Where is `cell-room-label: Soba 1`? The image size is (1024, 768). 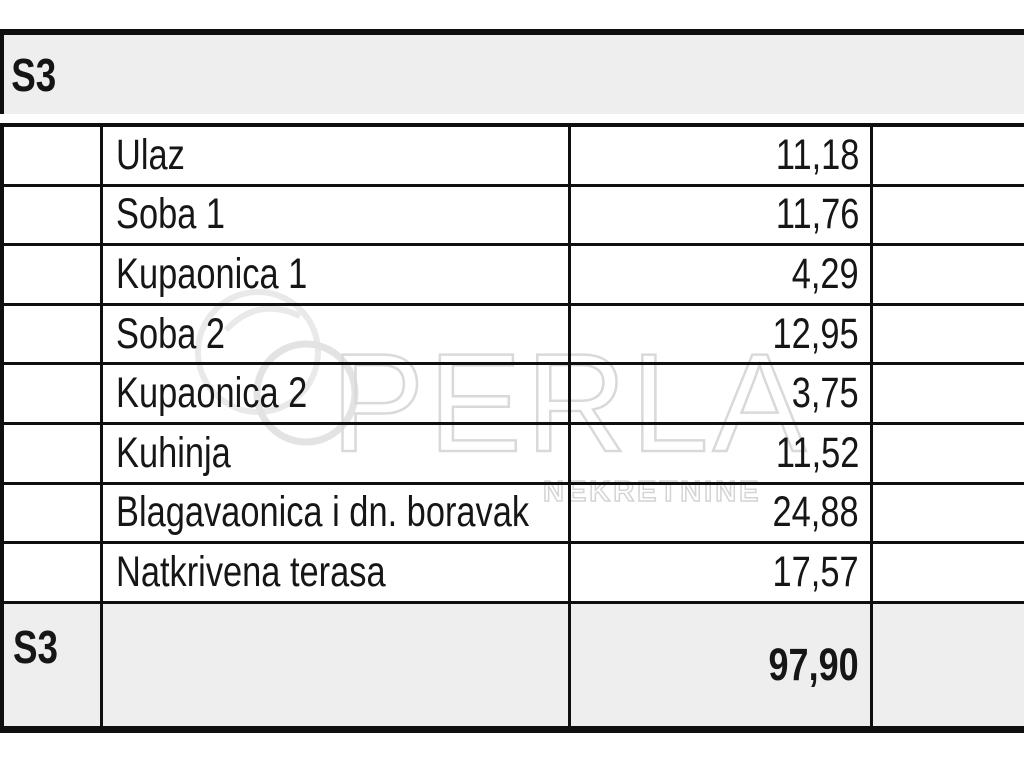 cell-room-label: Soba 1 is located at coordinates (337, 215).